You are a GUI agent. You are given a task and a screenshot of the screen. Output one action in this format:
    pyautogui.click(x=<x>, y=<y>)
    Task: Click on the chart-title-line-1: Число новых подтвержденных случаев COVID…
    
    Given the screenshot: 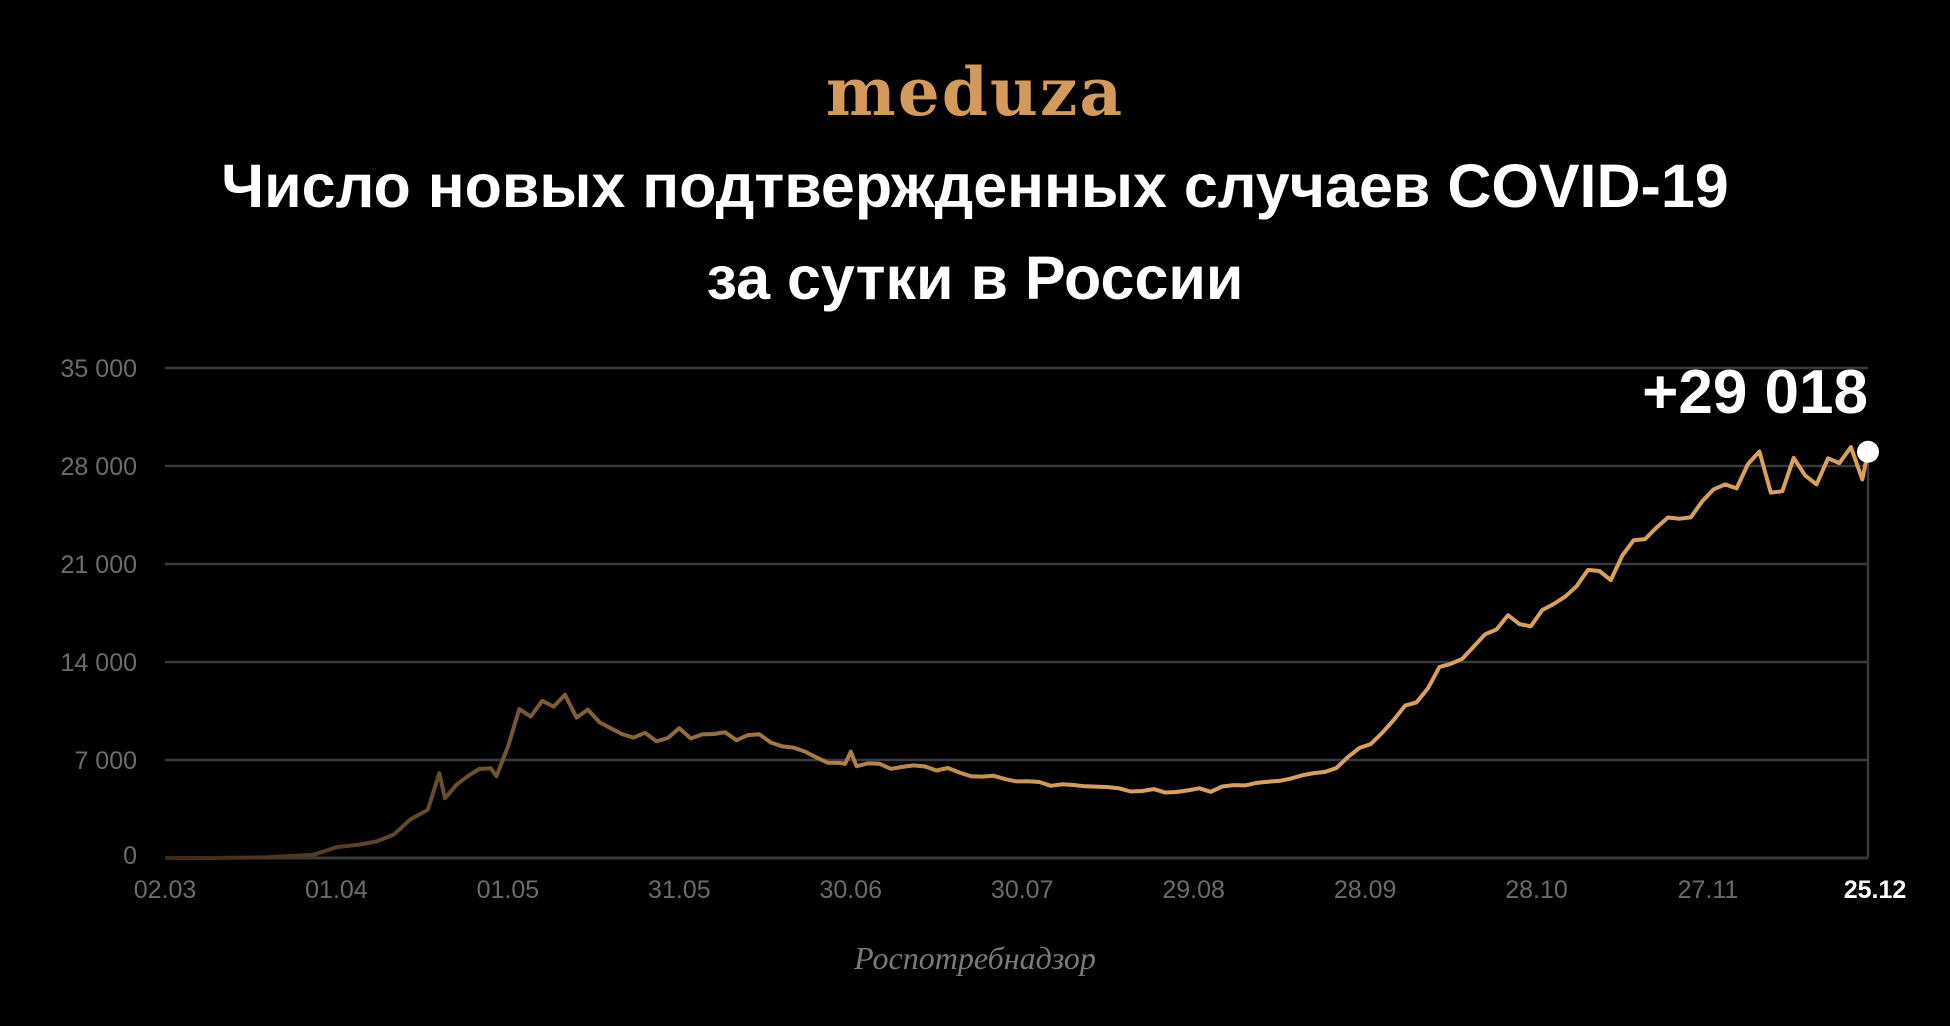 What is the action you would take?
    pyautogui.click(x=975, y=186)
    